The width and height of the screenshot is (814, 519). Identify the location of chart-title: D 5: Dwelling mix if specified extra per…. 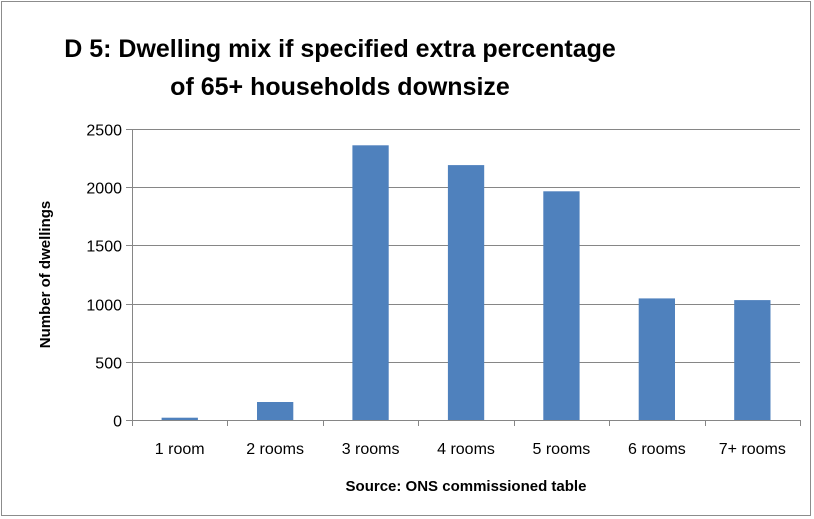
(340, 68).